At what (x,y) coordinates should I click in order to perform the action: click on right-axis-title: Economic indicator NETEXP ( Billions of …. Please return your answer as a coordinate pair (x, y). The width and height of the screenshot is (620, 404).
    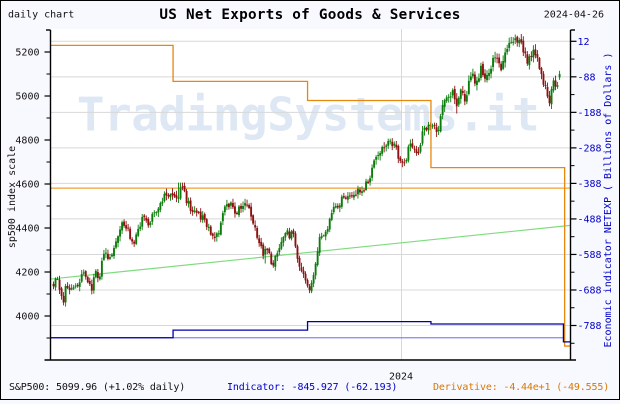
    Looking at the image, I should click on (608, 199).